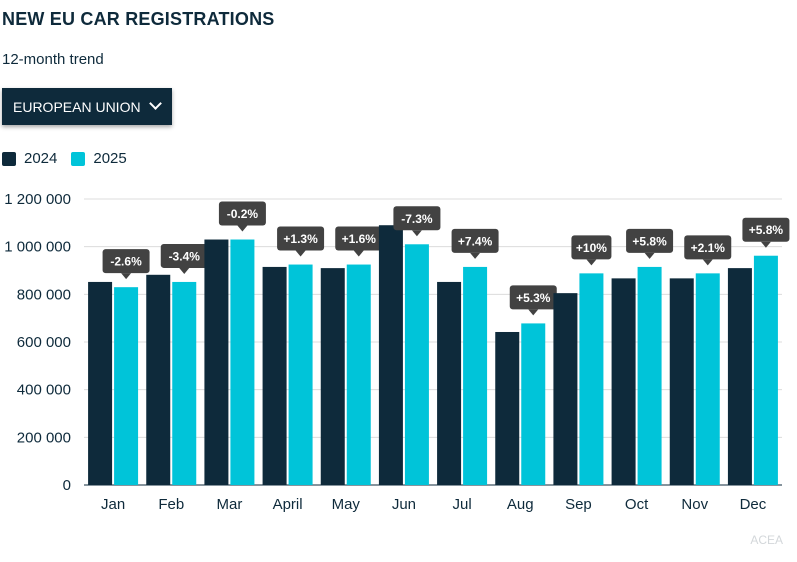  What do you see at coordinates (78, 158) in the screenshot?
I see `legend-swatch-2025` at bounding box center [78, 158].